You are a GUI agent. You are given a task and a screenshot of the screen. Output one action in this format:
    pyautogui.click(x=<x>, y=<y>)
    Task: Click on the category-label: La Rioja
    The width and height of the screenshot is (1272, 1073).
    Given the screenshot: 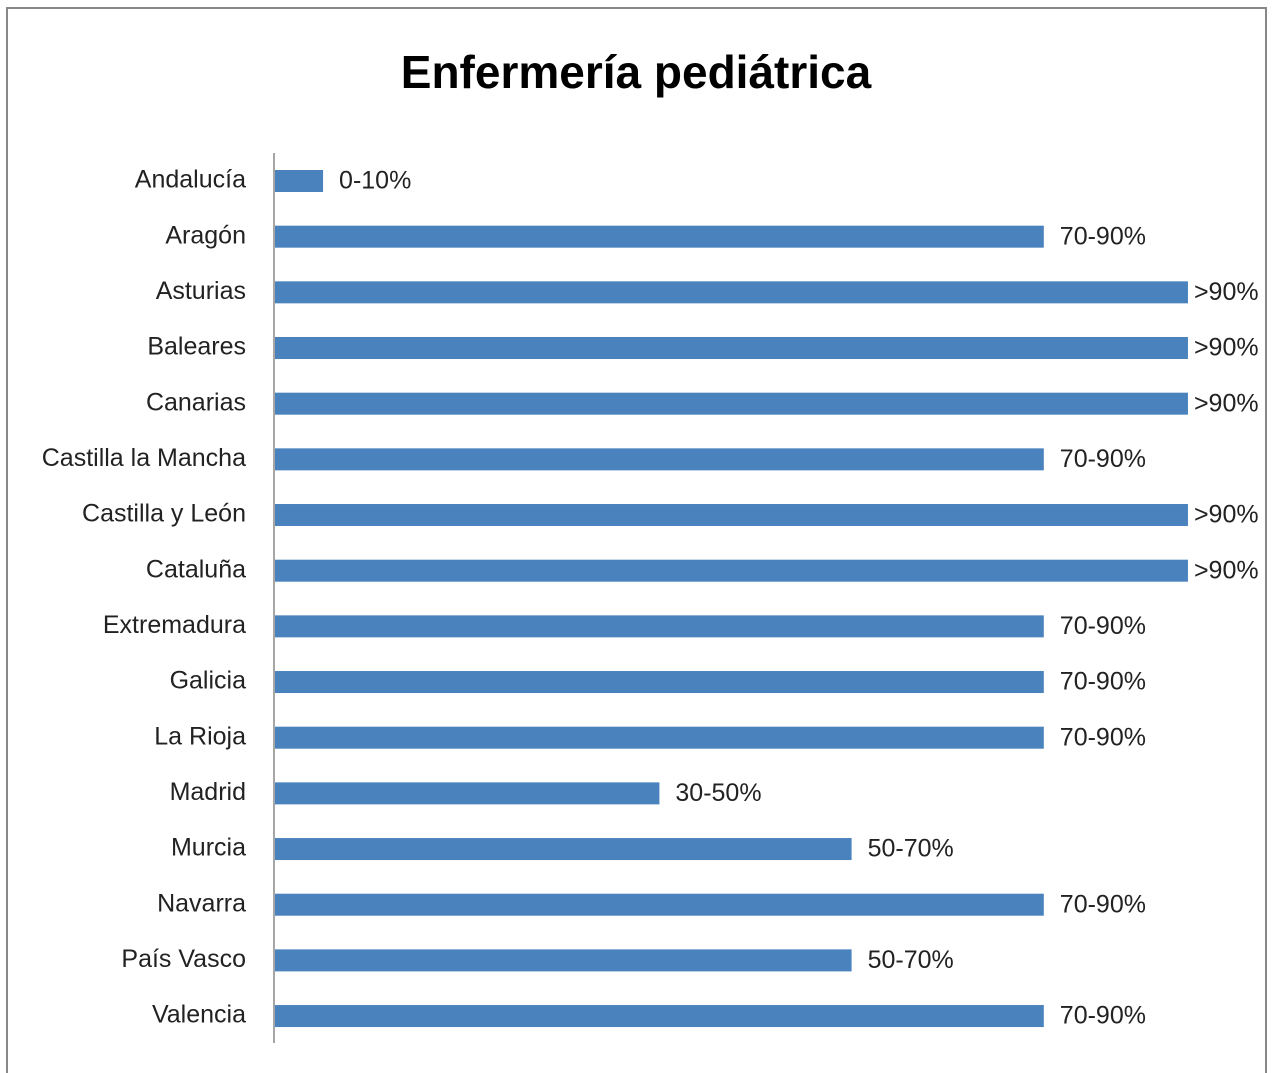 What is the action you would take?
    pyautogui.click(x=200, y=736)
    